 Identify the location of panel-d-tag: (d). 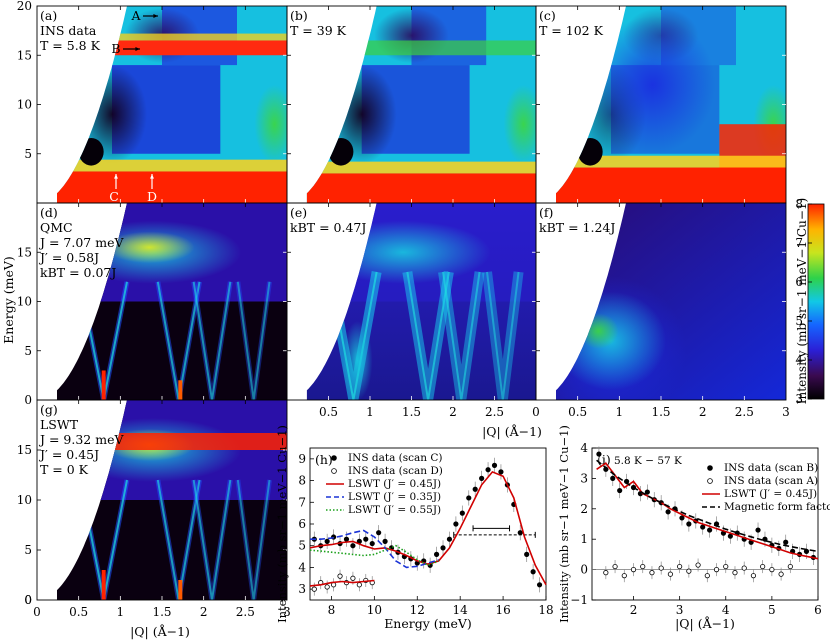
(49, 212).